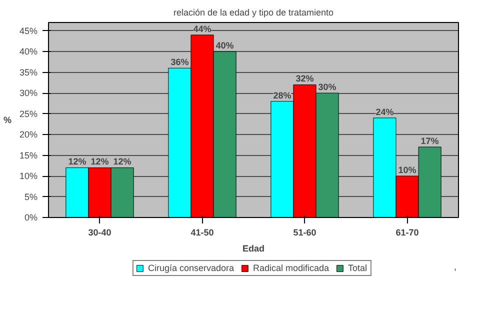  I want to click on legend-label: Cirugía conservadora, so click(191, 268).